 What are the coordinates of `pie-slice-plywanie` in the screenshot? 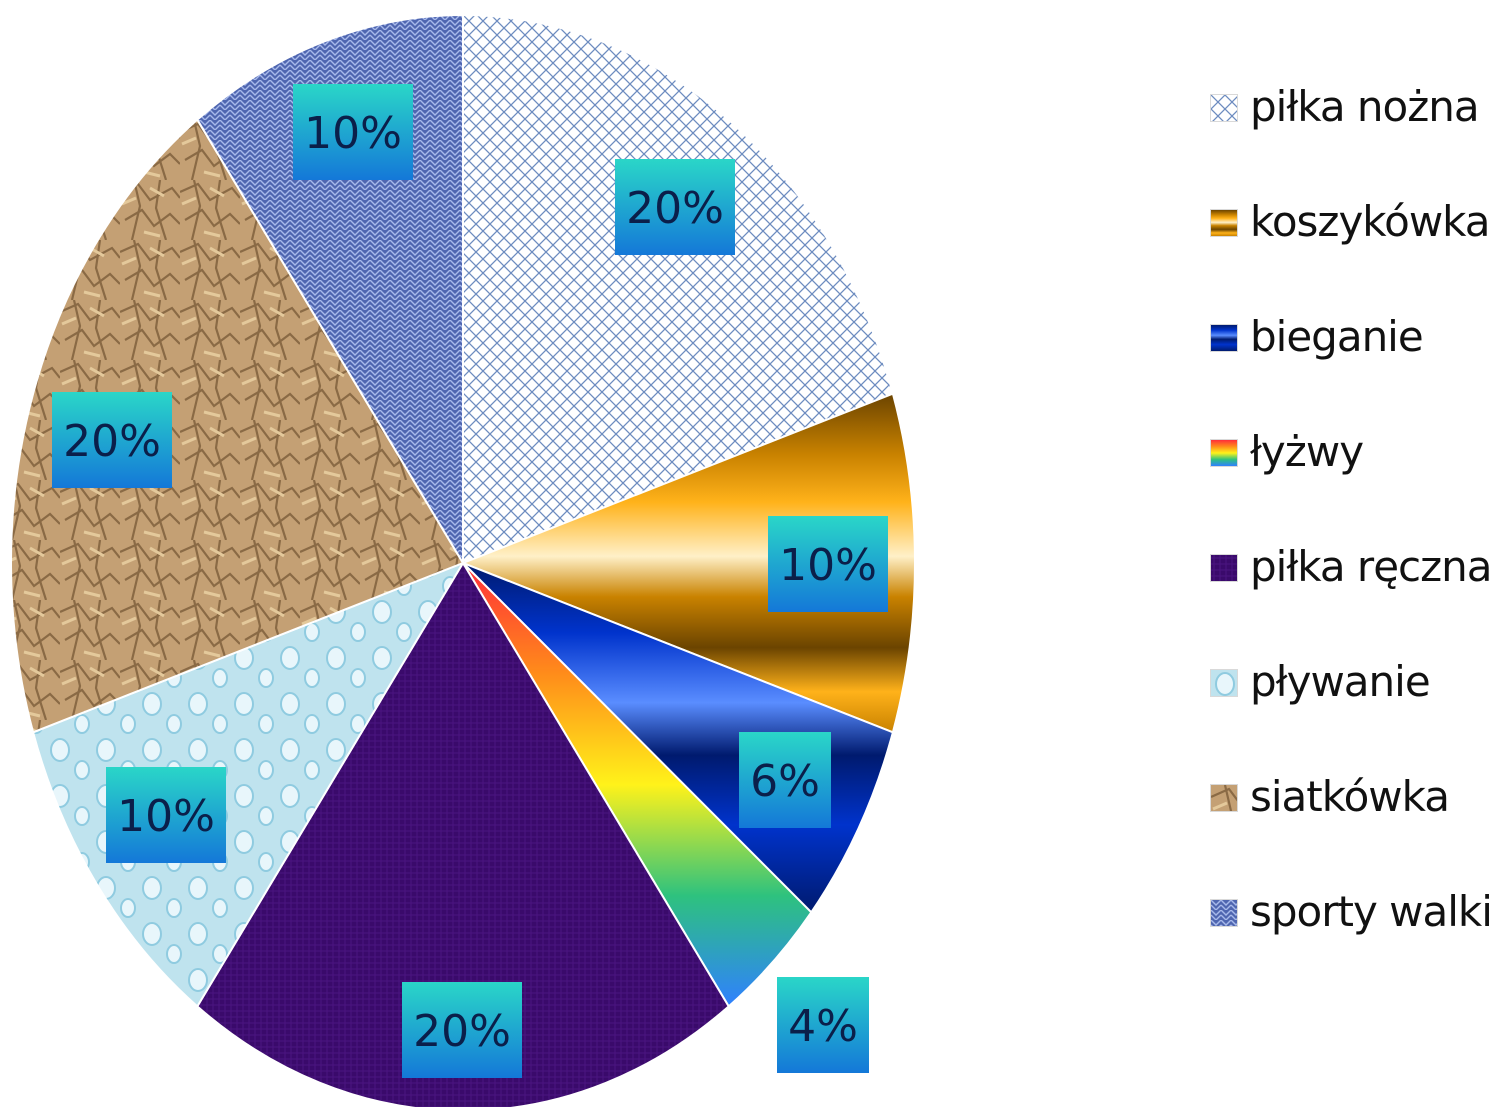 It's located at (248, 784).